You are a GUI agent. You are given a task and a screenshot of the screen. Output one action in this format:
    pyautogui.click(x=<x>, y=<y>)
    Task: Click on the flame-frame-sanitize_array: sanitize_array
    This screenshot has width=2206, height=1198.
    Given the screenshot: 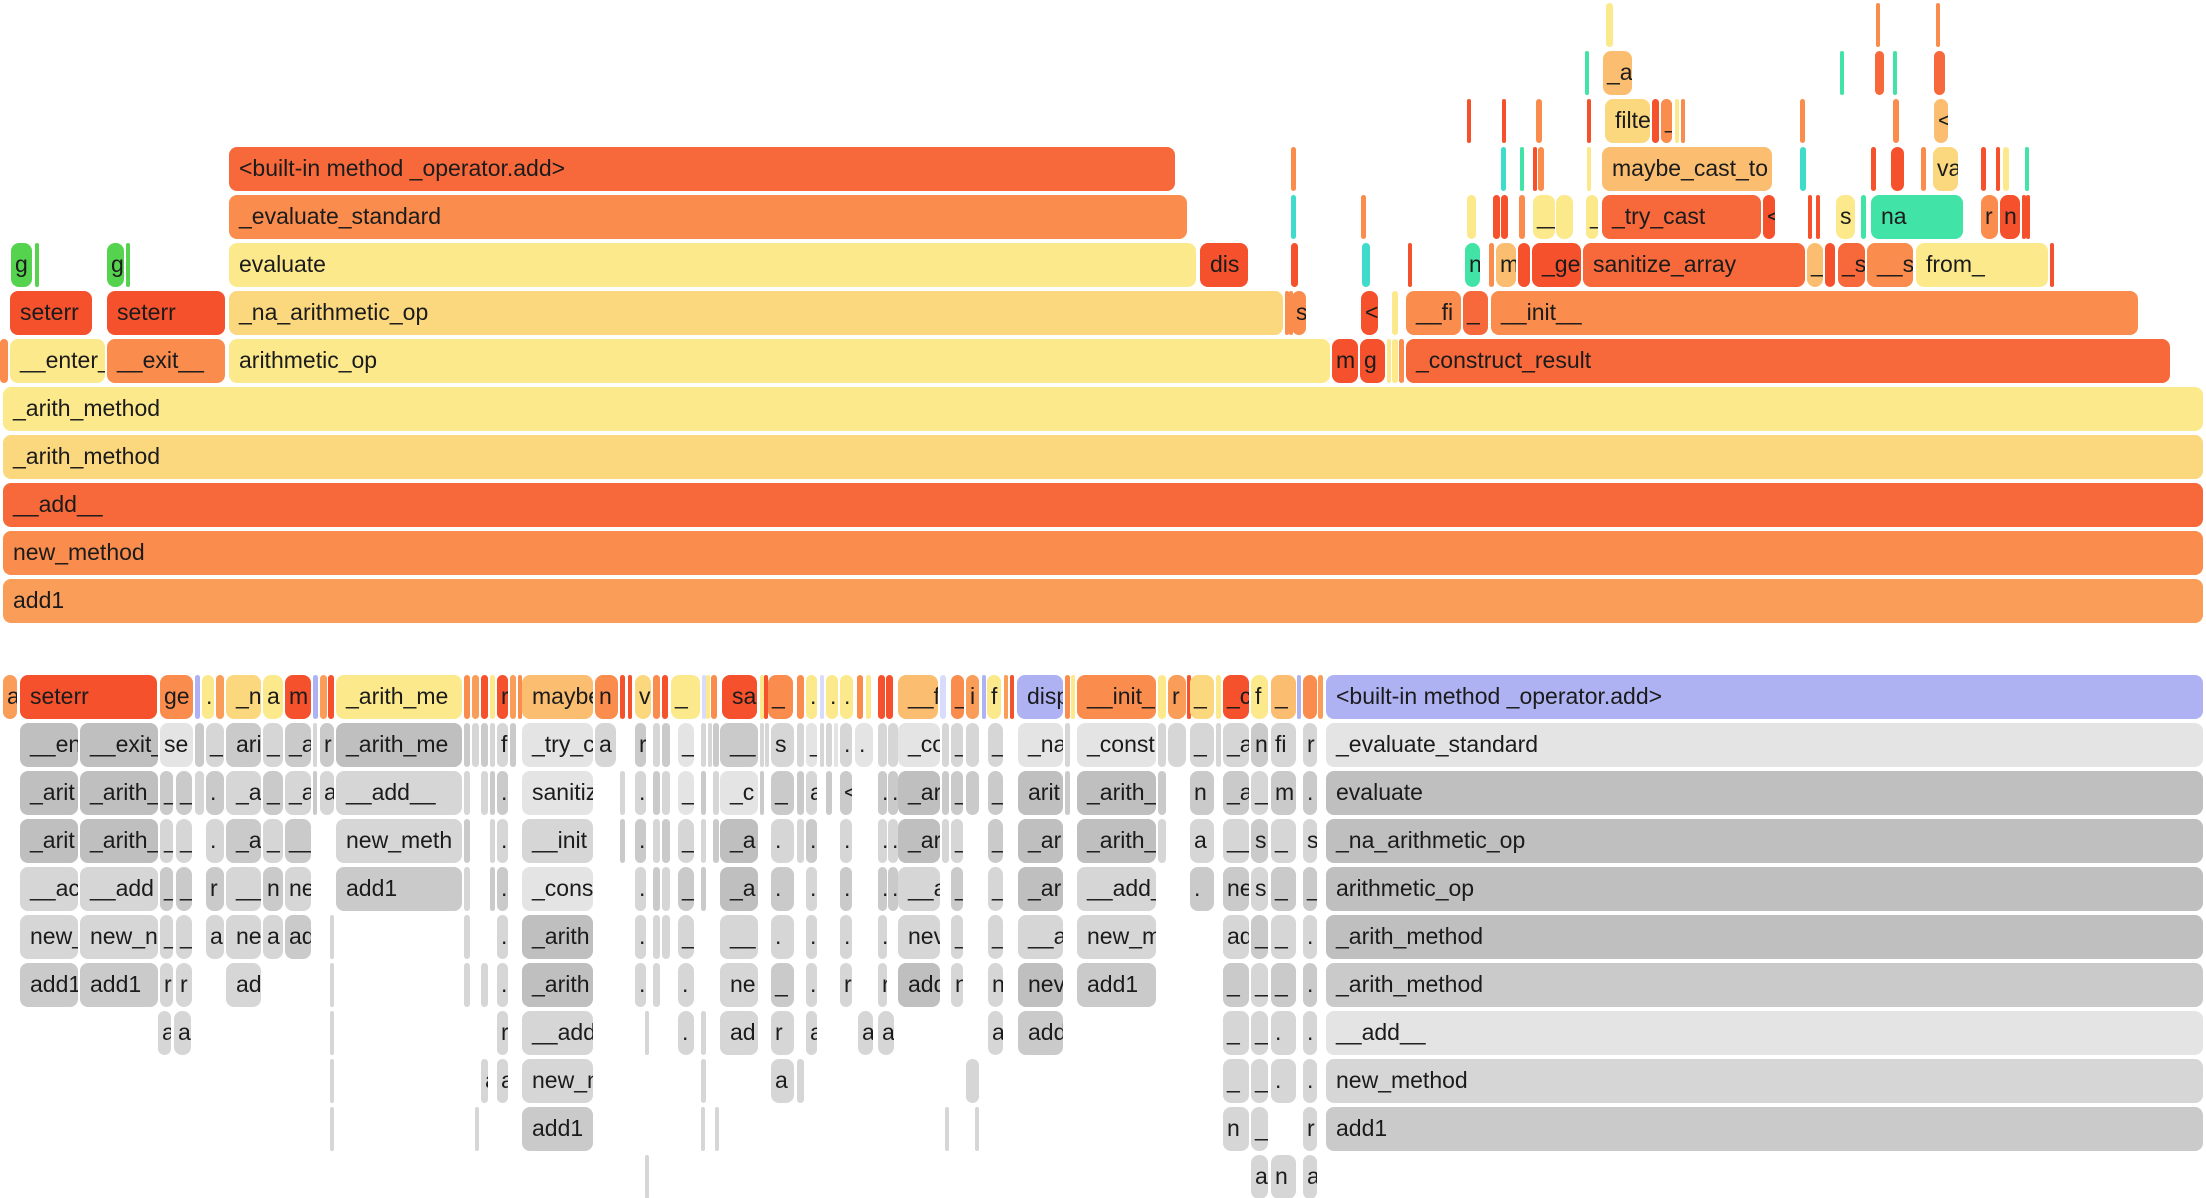 What is the action you would take?
    pyautogui.click(x=1694, y=265)
    